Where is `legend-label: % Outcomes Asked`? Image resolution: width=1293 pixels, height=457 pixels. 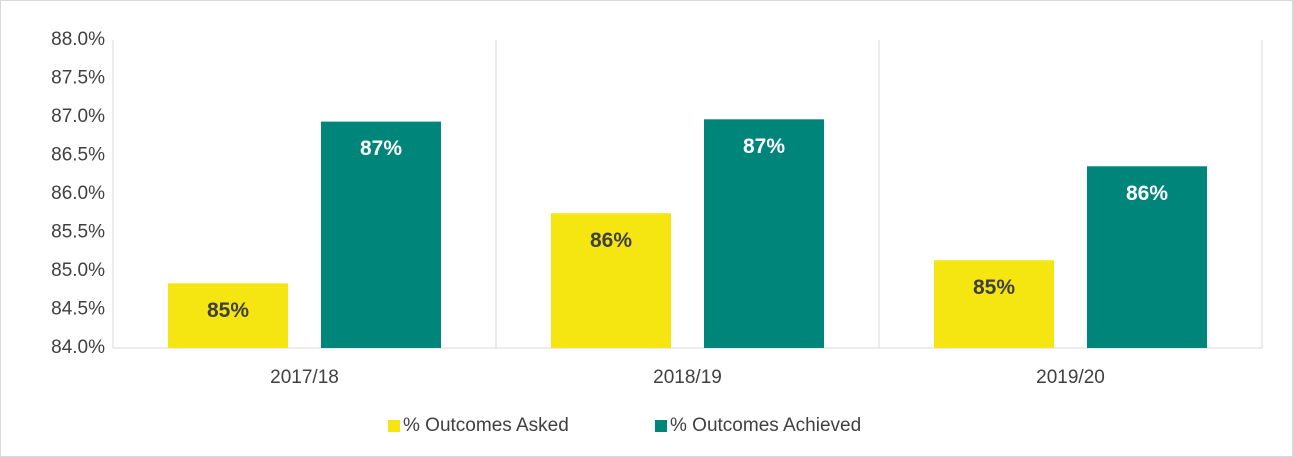
legend-label: % Outcomes Asked is located at coordinates (486, 425).